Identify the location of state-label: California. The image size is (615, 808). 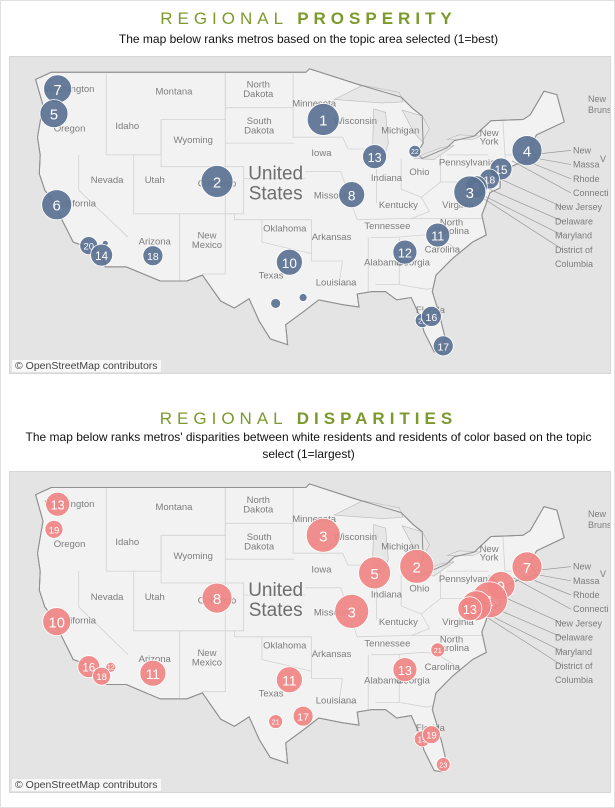
(76, 204).